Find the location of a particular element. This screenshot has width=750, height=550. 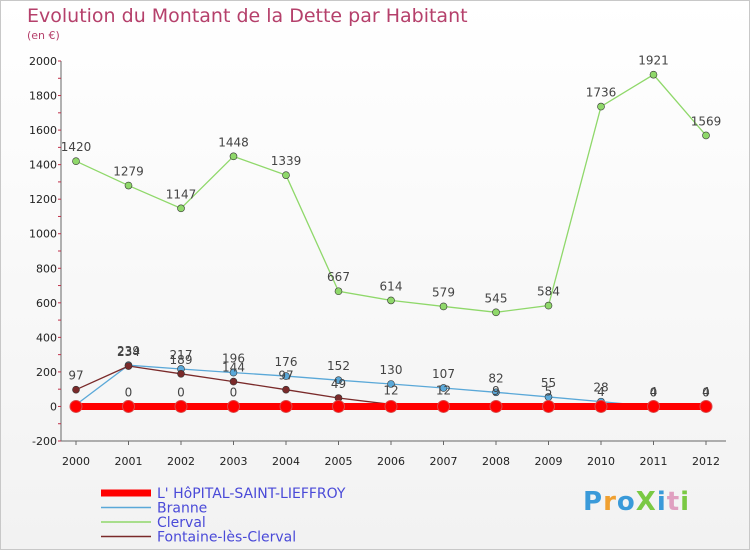

data-label-clerval: 1147 is located at coordinates (181, 194).